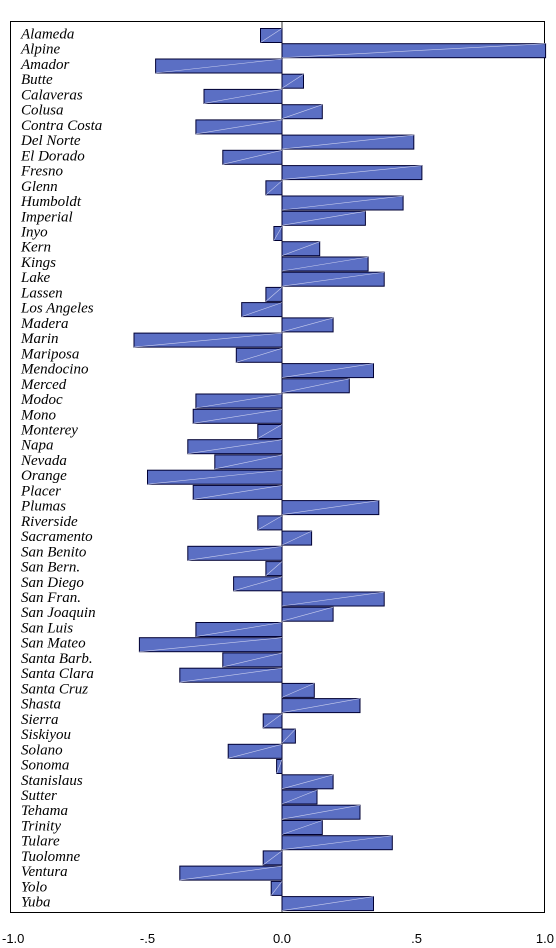  What do you see at coordinates (57, 674) in the screenshot?
I see `category-label-santa-clara: Santa Clara` at bounding box center [57, 674].